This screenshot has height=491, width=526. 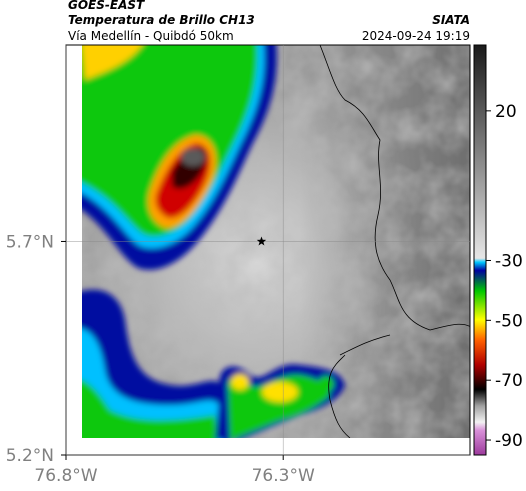 I want to click on colorbar, so click(x=480, y=250).